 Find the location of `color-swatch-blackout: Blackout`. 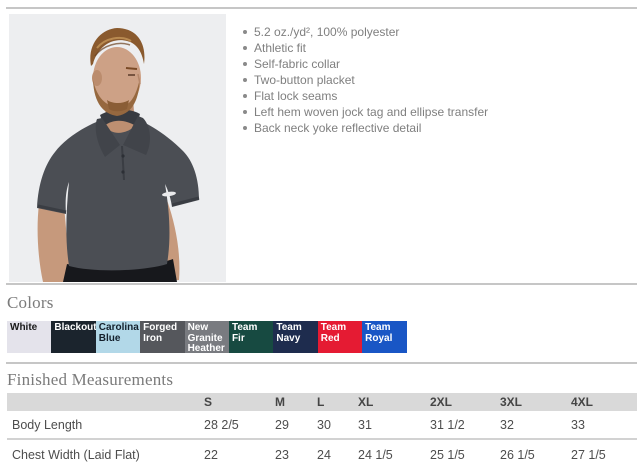

color-swatch-blackout: Blackout is located at coordinates (73, 337).